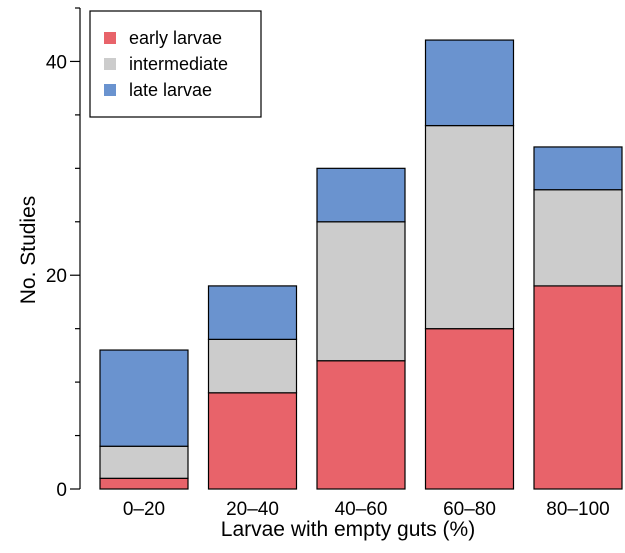 This screenshot has height=553, width=625. What do you see at coordinates (110, 64) in the screenshot?
I see `legend-swatch-intermediate` at bounding box center [110, 64].